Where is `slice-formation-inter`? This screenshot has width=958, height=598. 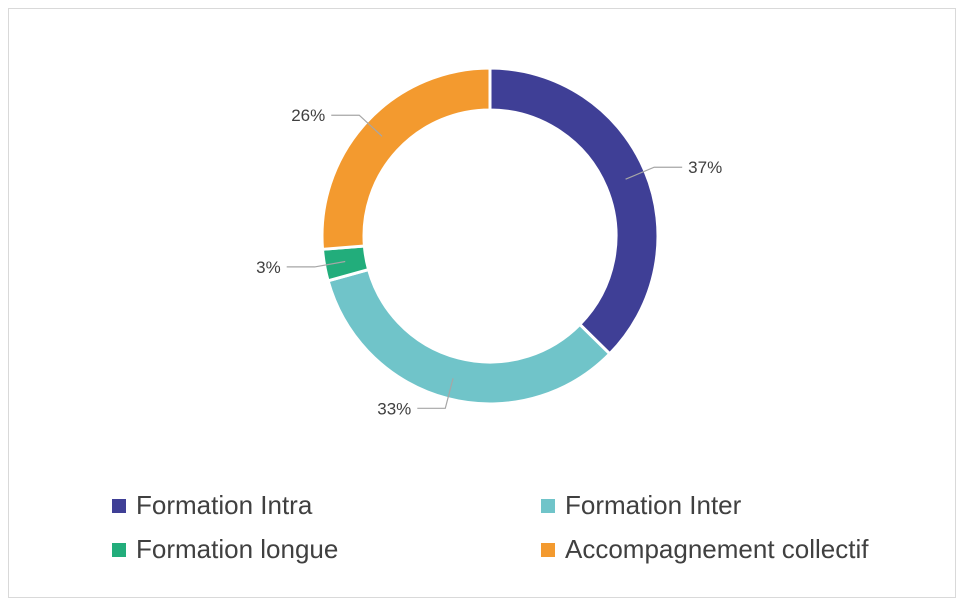 slice-formation-inter is located at coordinates (469, 336).